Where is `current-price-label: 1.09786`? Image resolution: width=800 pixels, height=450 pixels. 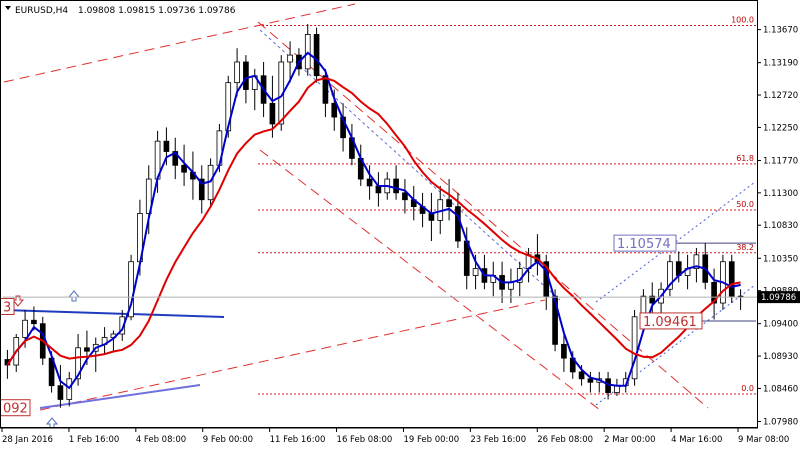 current-price-label: 1.09786 is located at coordinates (778, 298).